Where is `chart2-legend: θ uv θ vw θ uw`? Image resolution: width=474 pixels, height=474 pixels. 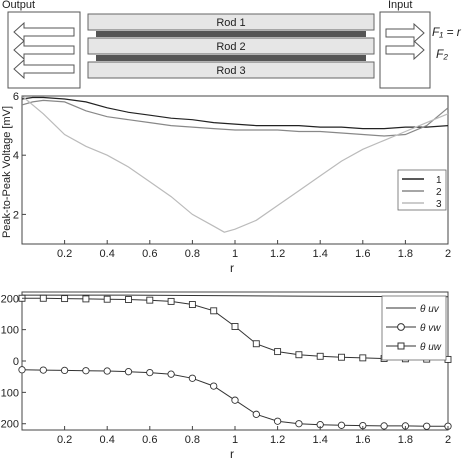
chart2-legend: θ uv θ vw θ uw is located at coordinates (414, 328).